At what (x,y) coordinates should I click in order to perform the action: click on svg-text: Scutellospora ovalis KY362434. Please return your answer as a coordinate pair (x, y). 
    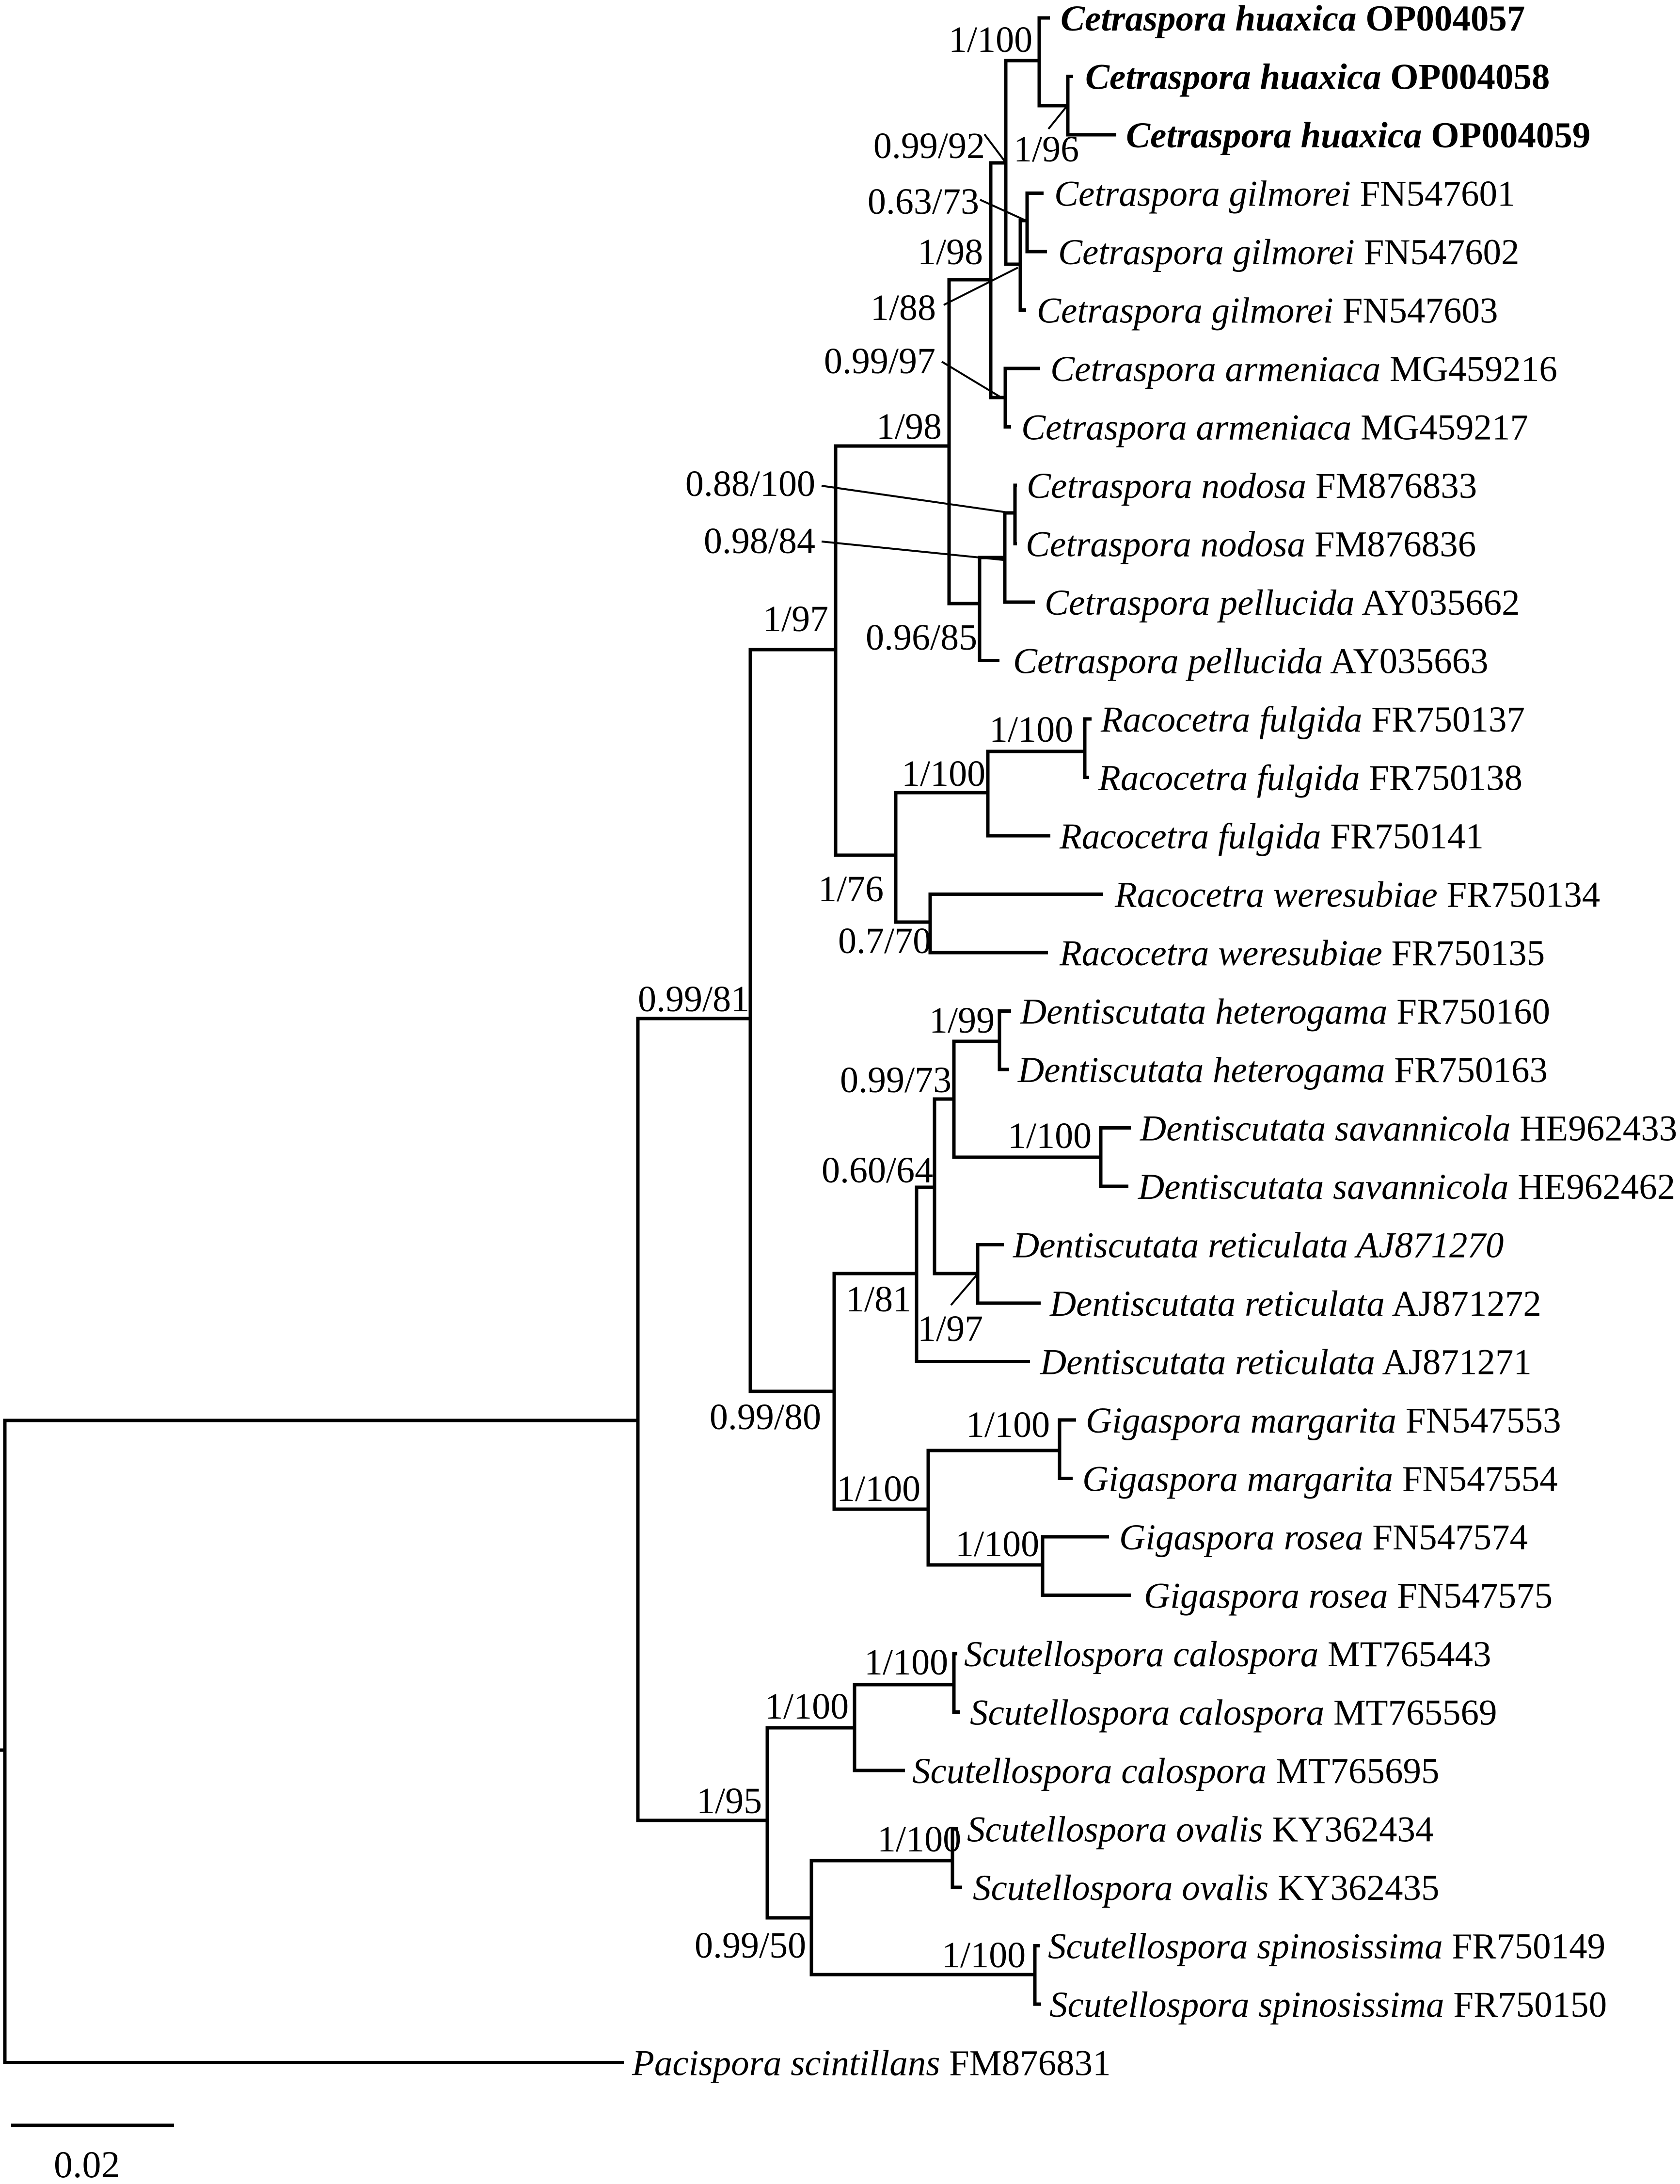
    Looking at the image, I should click on (1200, 1830).